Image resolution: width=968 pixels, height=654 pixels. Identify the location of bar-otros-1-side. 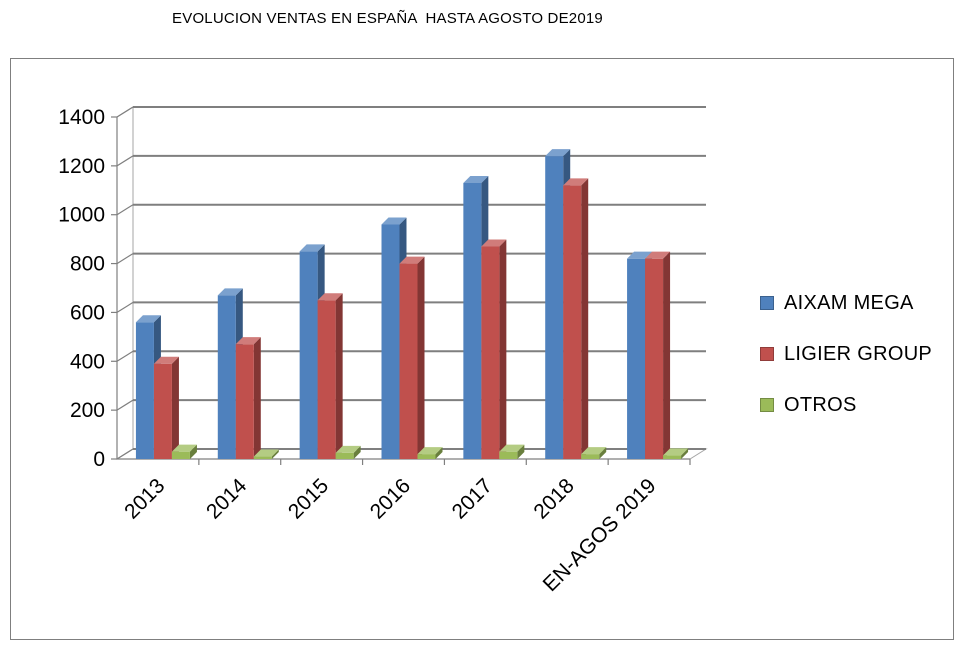
(193, 451).